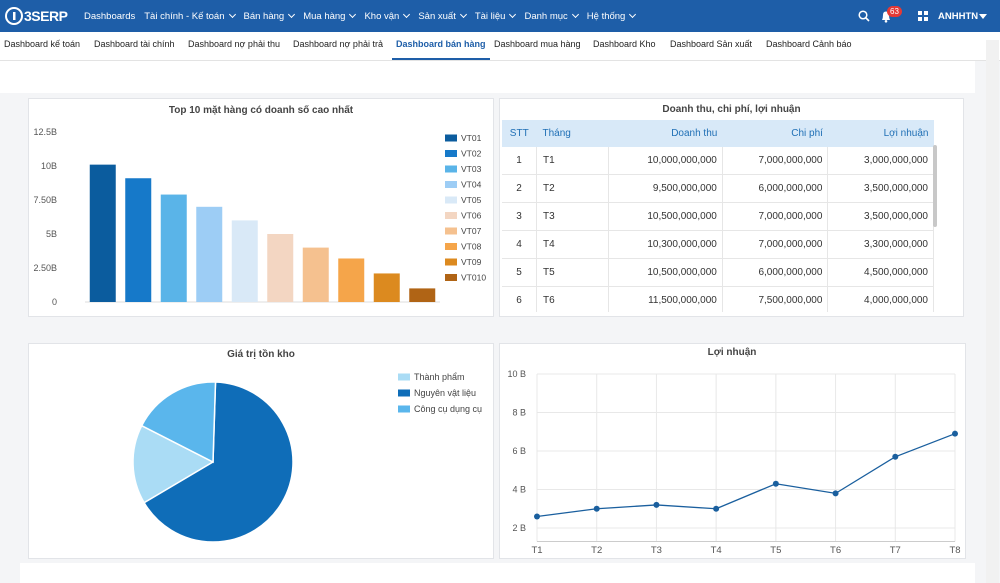  What do you see at coordinates (572, 188) in the screenshot?
I see `table-cell: T2` at bounding box center [572, 188].